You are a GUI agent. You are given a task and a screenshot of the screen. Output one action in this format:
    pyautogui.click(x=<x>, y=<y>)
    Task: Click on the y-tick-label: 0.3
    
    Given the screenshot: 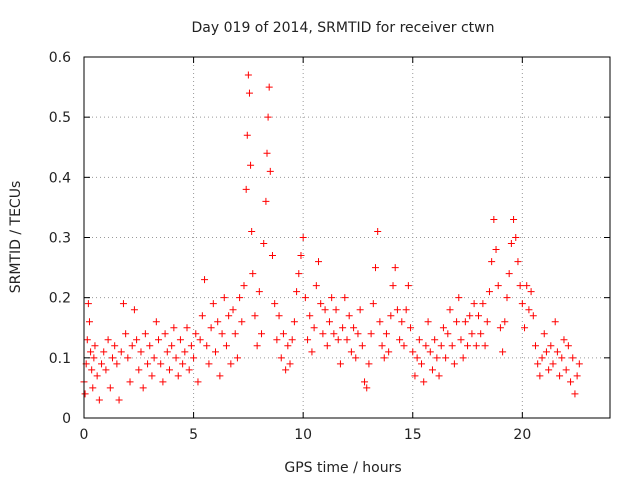 What is the action you would take?
    pyautogui.click(x=60, y=239)
    